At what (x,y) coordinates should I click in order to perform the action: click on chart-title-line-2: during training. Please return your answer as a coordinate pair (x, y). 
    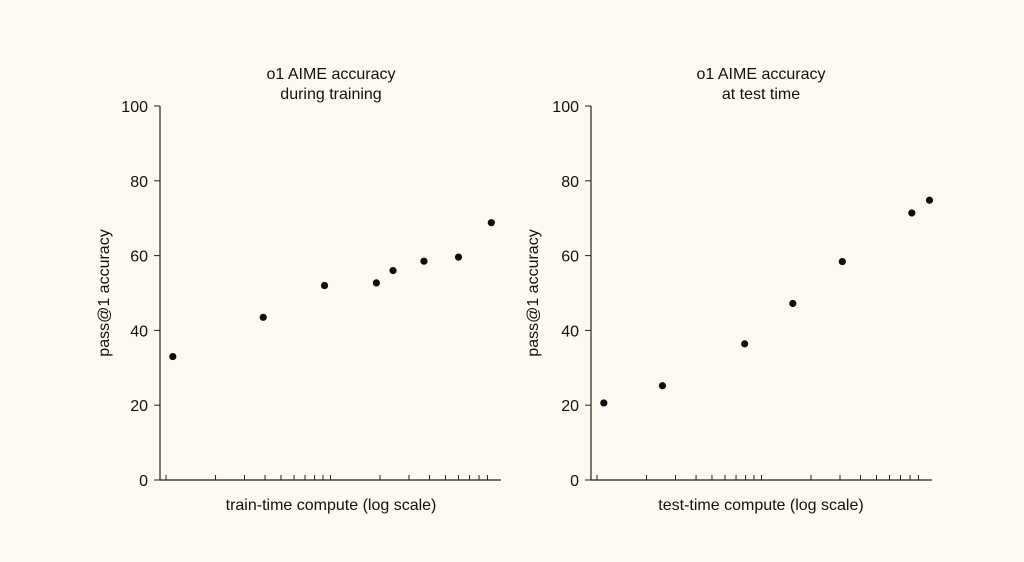
    Looking at the image, I should click on (330, 94).